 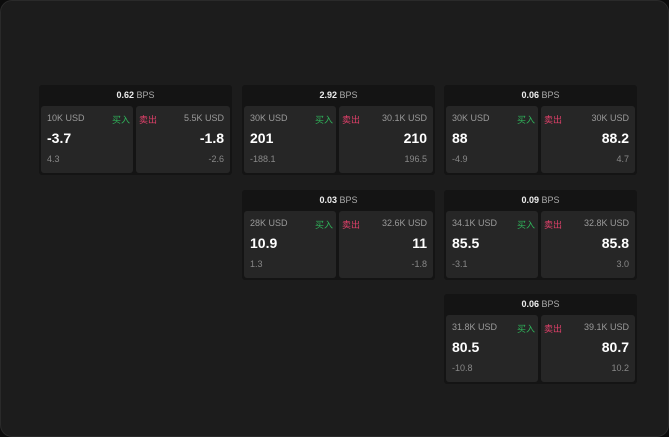 I want to click on spread-value: 0.09, so click(x=530, y=200).